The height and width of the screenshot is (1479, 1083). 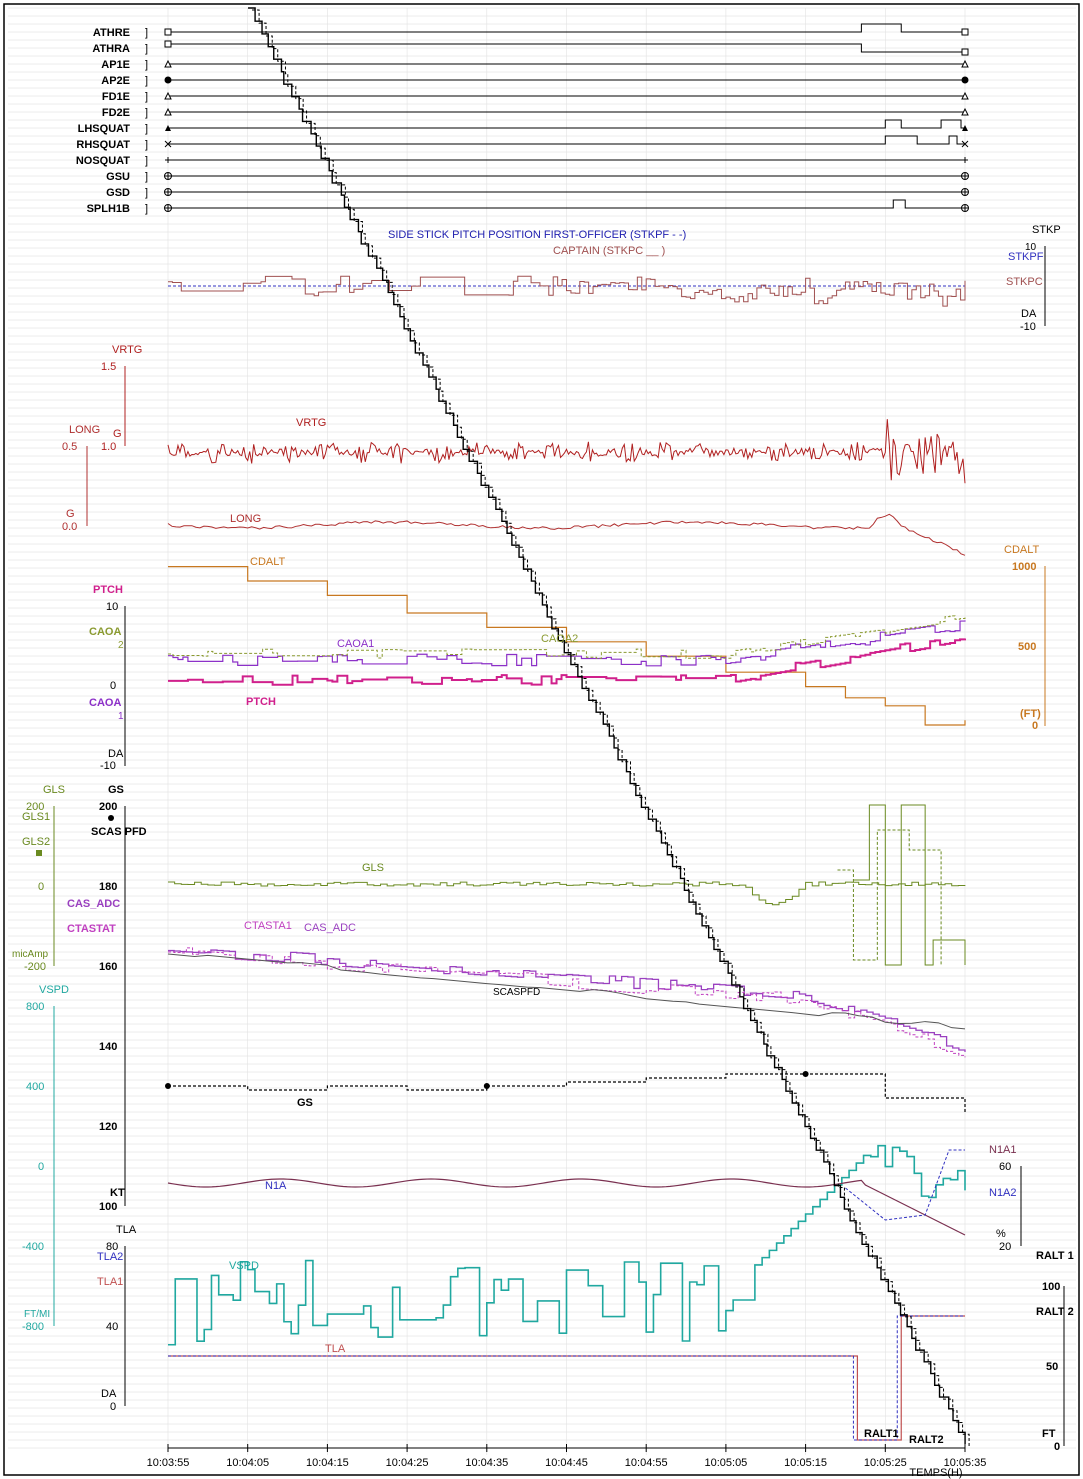 I want to click on gls-divergence, so click(x=909, y=885).